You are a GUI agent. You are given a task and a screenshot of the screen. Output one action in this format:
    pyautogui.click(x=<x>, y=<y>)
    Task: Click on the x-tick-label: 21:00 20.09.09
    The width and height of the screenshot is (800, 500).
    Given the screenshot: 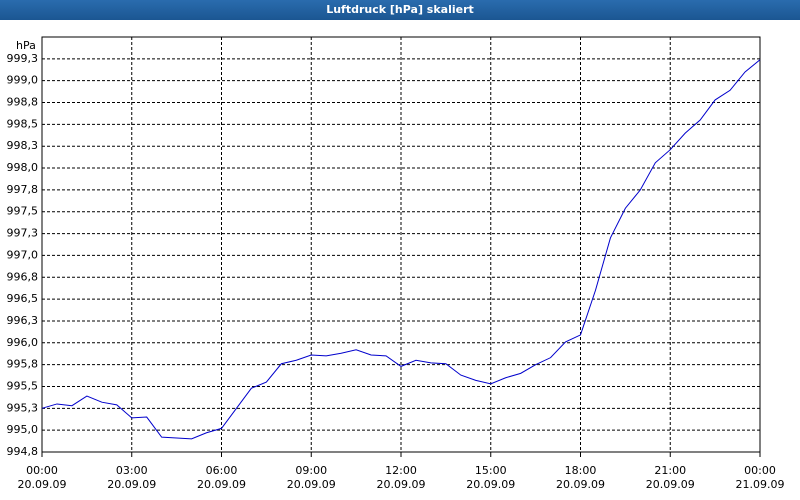 What is the action you would take?
    pyautogui.click(x=670, y=477)
    